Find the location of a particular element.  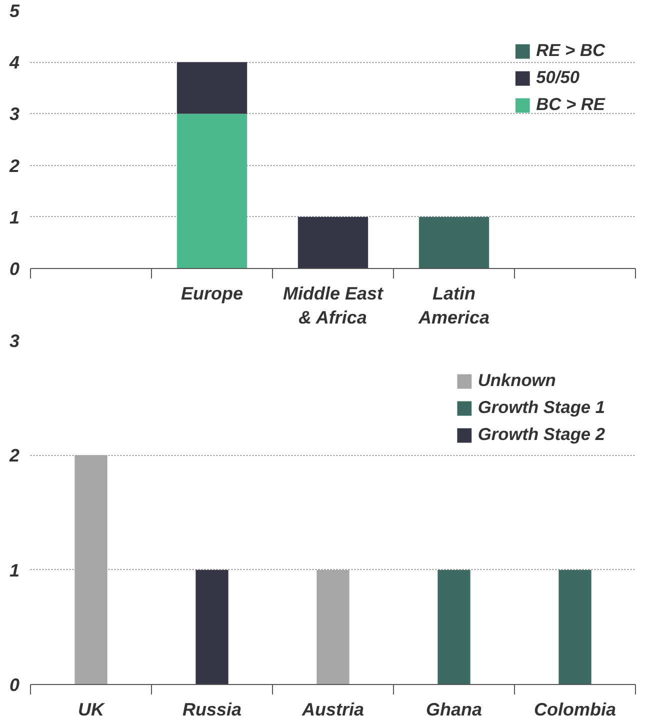

x-tick-label: Colombia is located at coordinates (575, 710).